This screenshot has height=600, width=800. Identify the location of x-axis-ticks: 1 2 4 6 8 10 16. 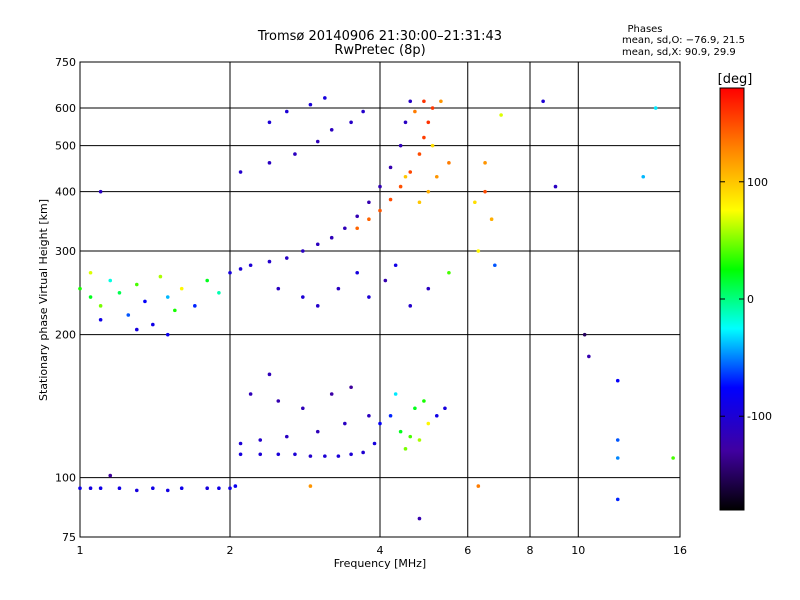
(382, 550).